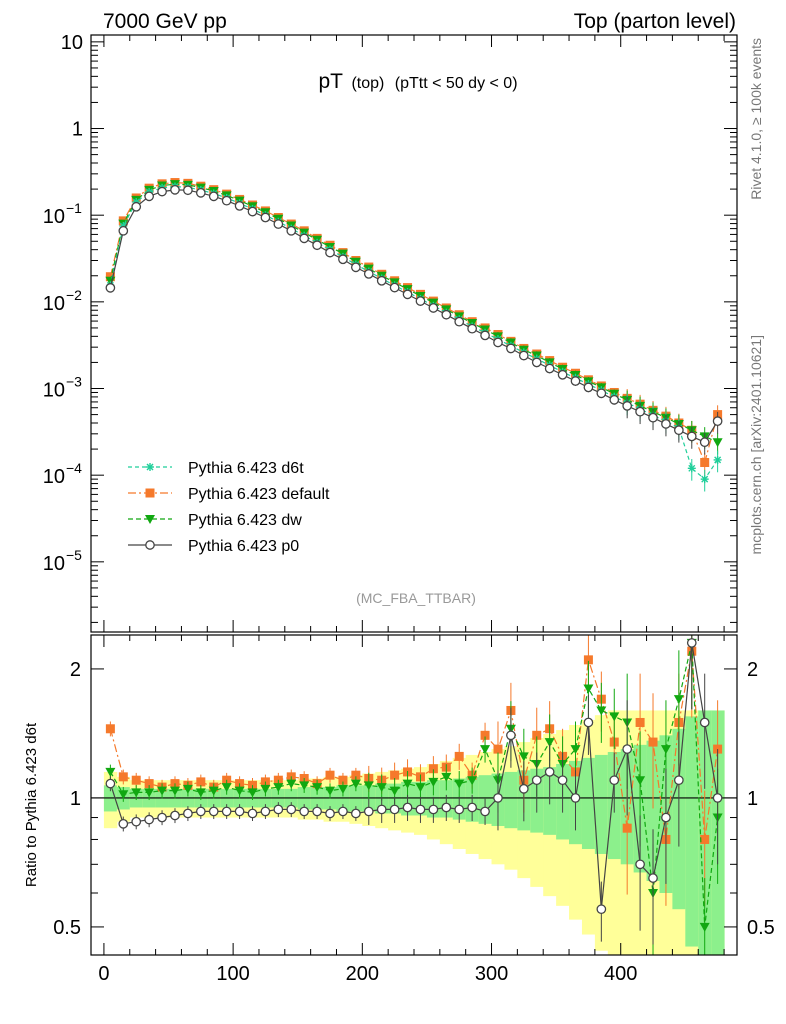  What do you see at coordinates (150, 493) in the screenshot?
I see `legend-marker-default` at bounding box center [150, 493].